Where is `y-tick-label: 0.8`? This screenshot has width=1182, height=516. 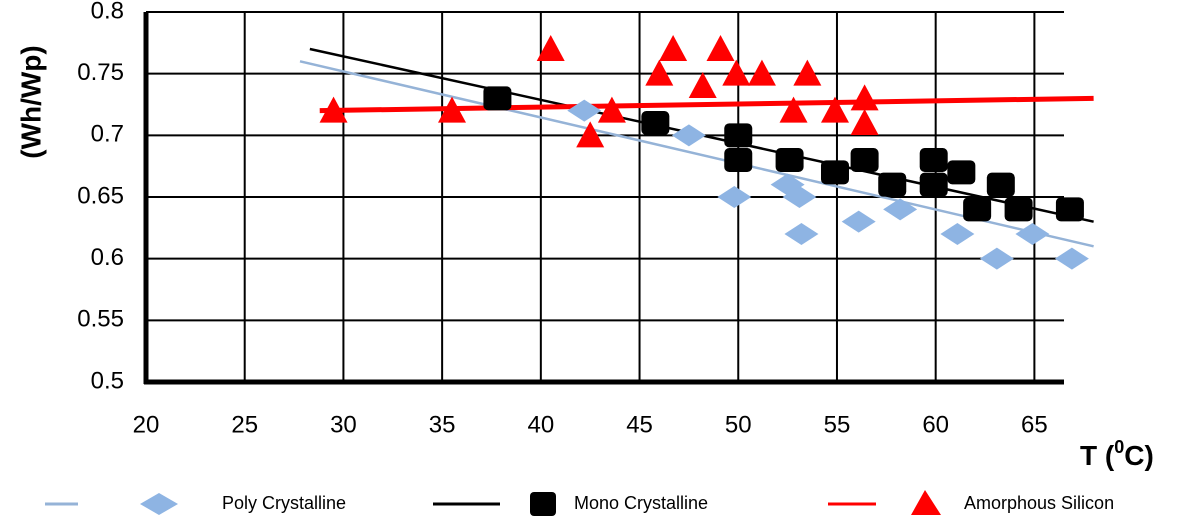
y-tick-label: 0.8 is located at coordinates (107, 12).